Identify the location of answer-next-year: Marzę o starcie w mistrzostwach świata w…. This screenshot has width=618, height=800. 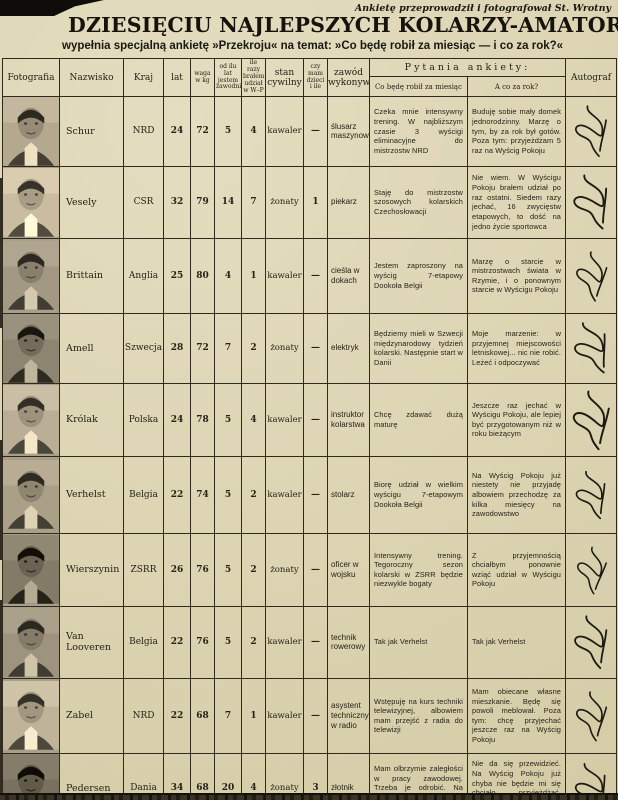
(516, 275).